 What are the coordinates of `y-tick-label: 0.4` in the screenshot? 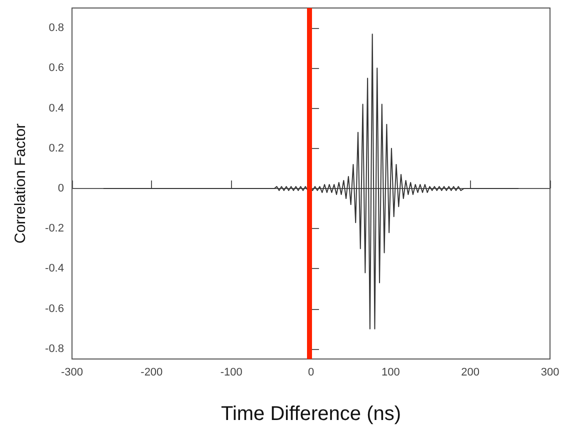 It's located at (56, 108).